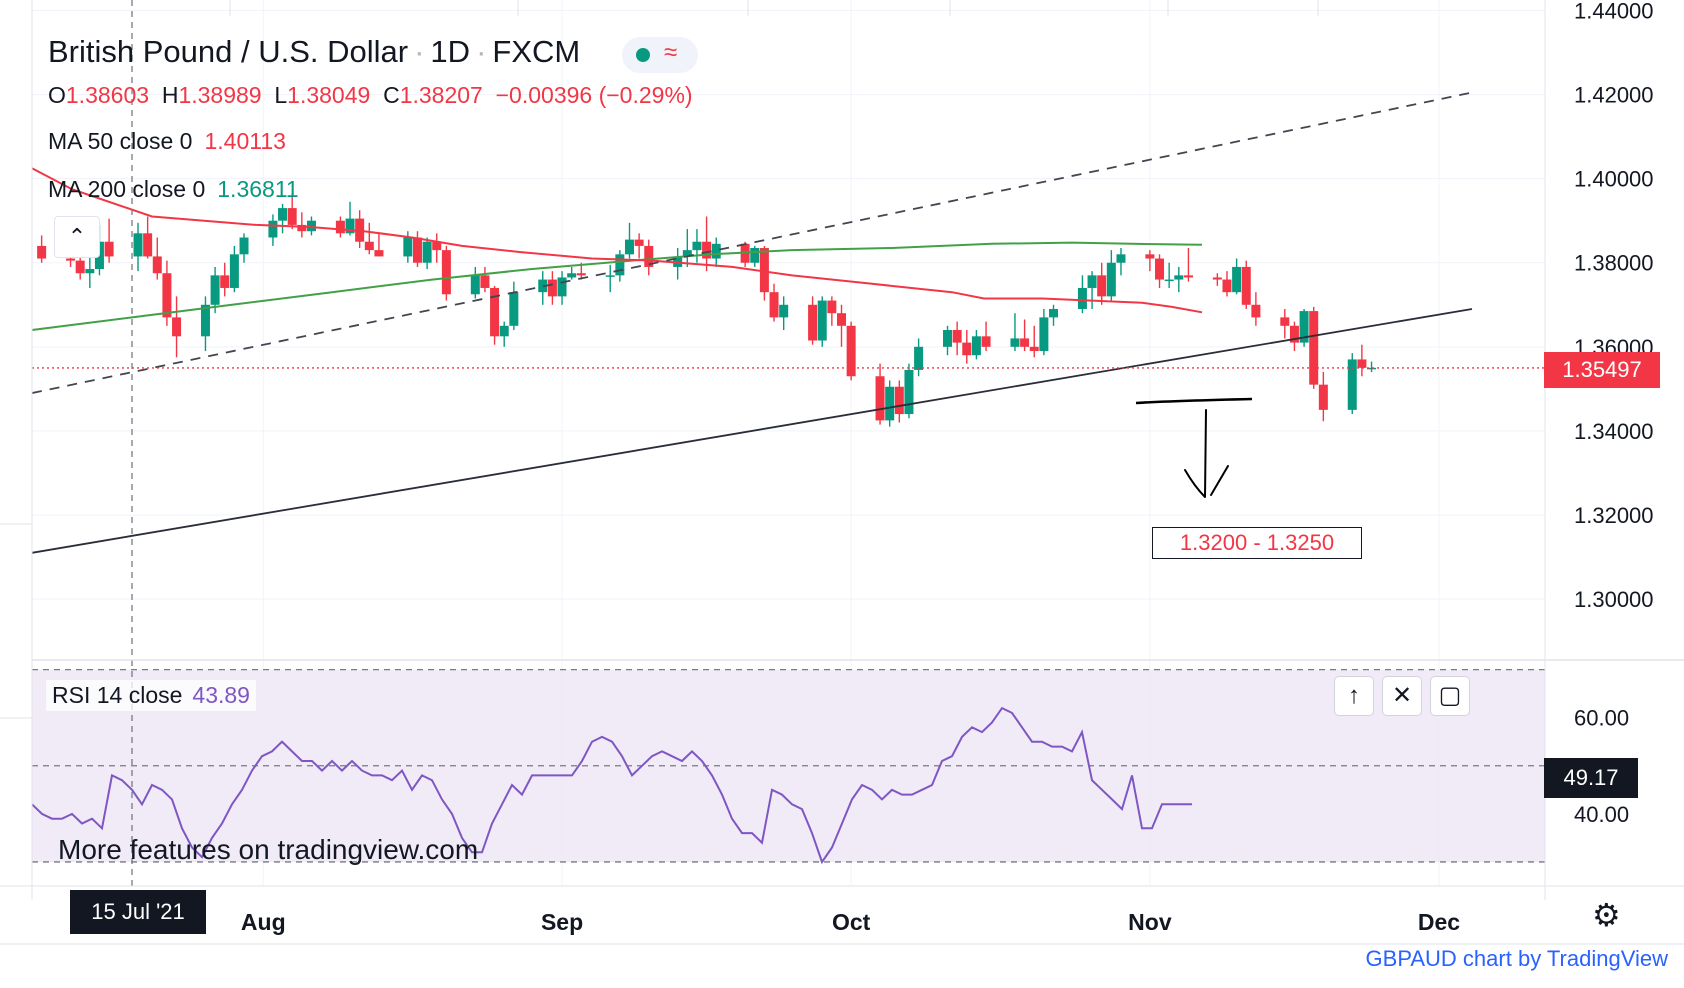 This screenshot has width=1684, height=988. I want to click on tradingview-credit: GBPAUD chart by TradingView, so click(1516, 958).